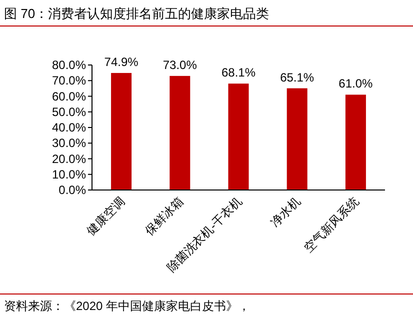  I want to click on title: 图 70：消费者认知度排名前五的健康家电品类, so click(137, 13).